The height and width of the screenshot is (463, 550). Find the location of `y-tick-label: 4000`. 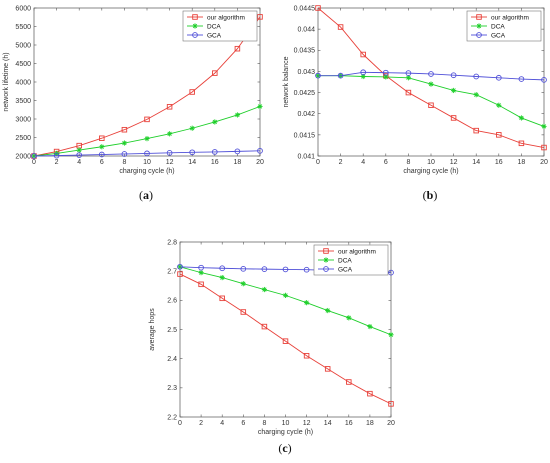

y-tick-label: 4000 is located at coordinates (23, 82).